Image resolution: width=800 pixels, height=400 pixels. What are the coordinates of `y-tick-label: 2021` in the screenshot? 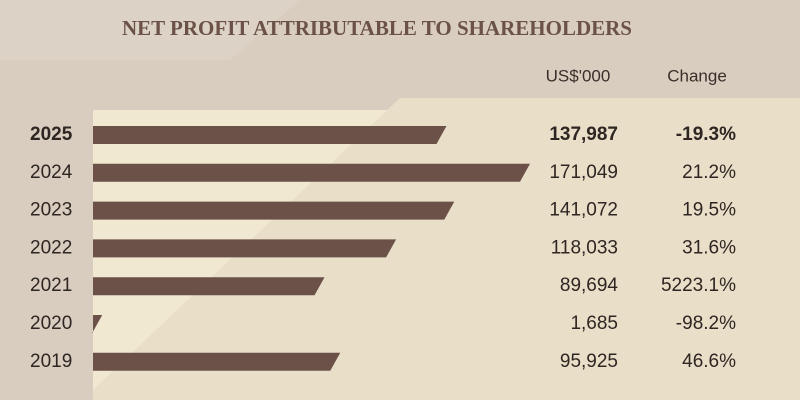 It's located at (51, 285).